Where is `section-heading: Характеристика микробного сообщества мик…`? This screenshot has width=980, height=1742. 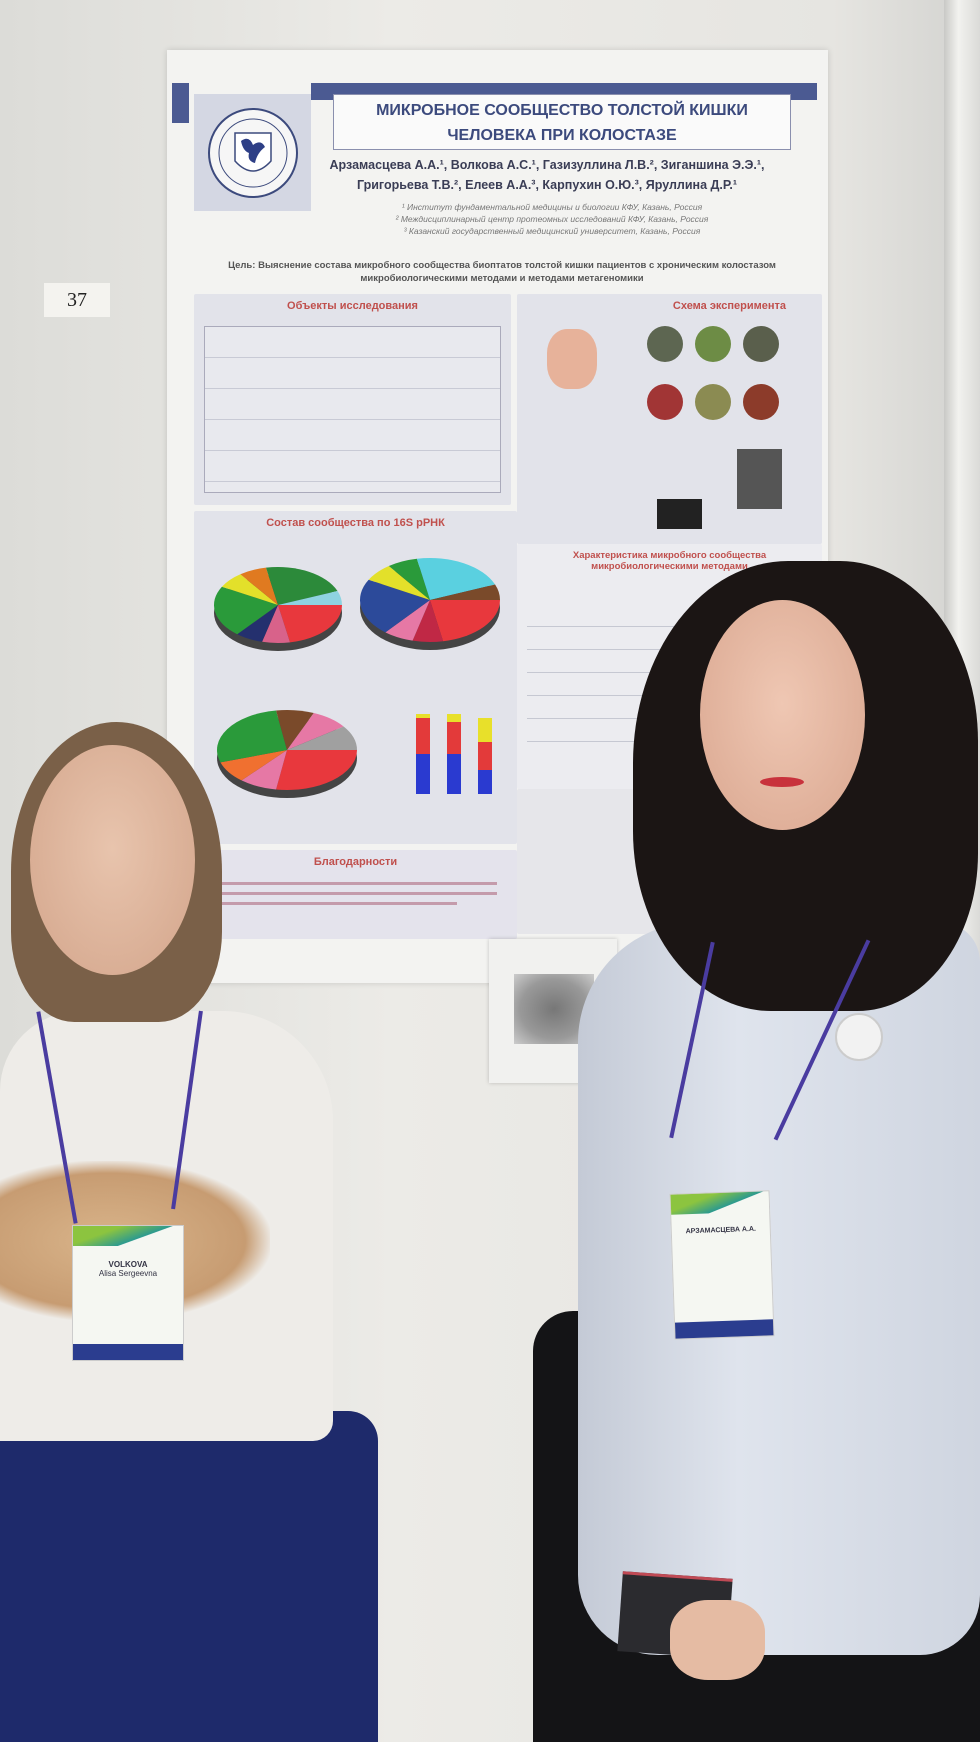
section-heading: Характеристика микробного сообщества мик… is located at coordinates (669, 561).